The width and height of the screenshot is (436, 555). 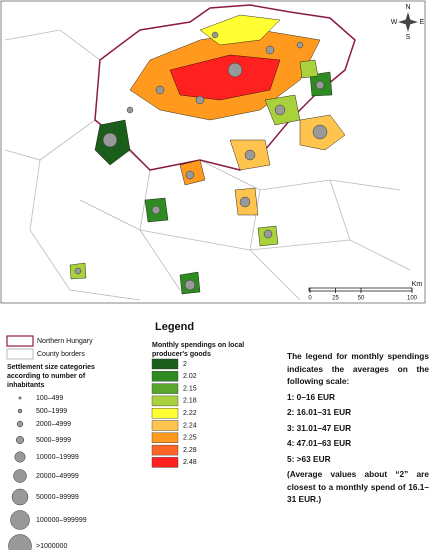 I want to click on scale-box, so click(x=360, y=289).